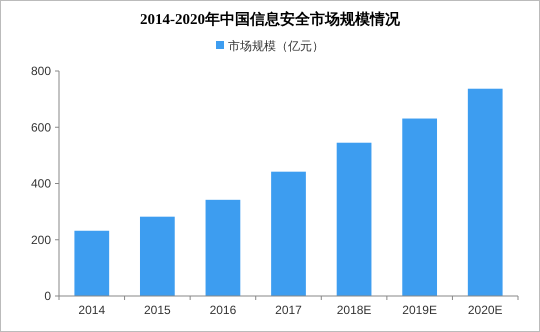  I want to click on legend-label: 市场规模（亿元）, so click(276, 46).